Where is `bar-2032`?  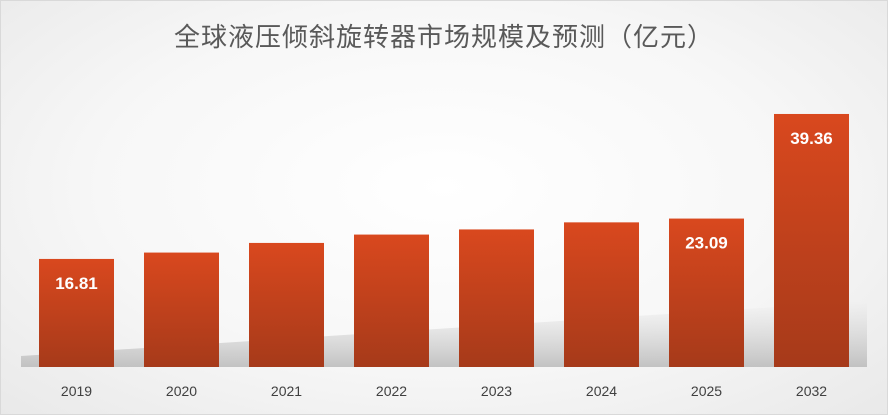 bar-2032 is located at coordinates (811, 240).